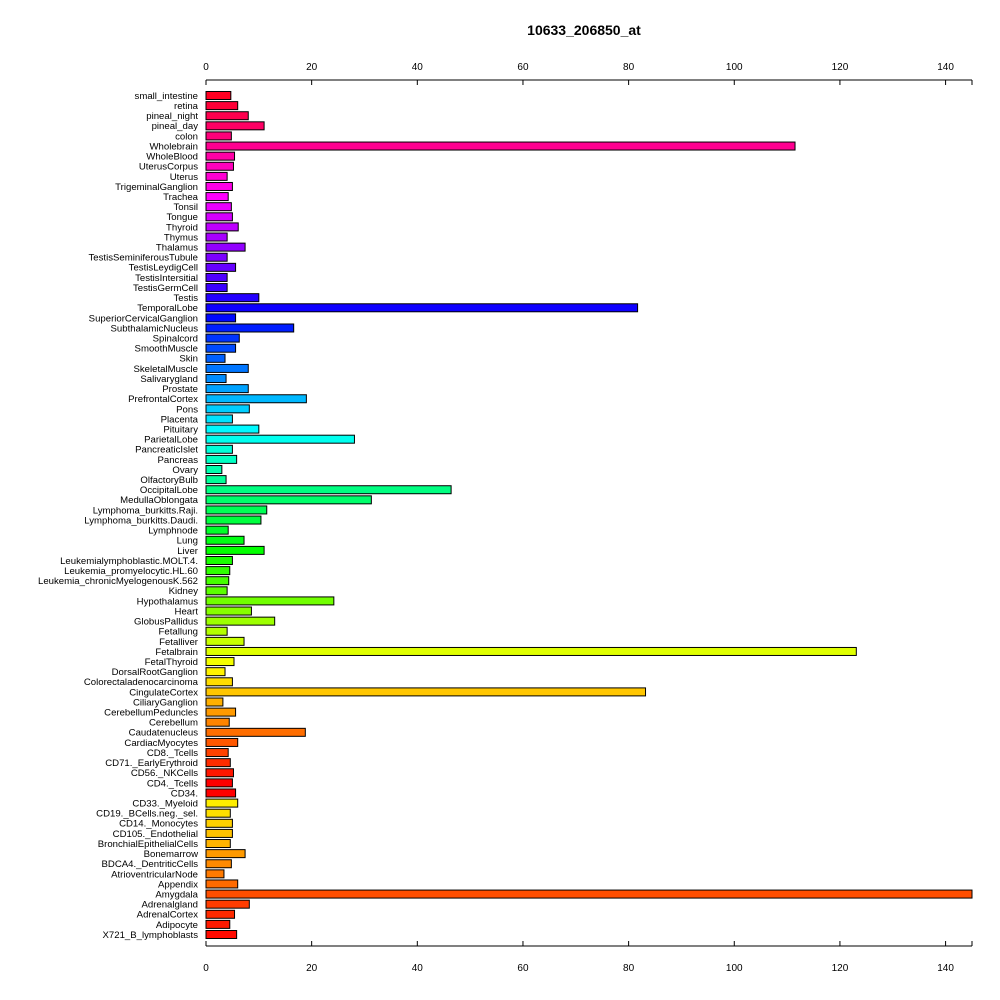 The width and height of the screenshot is (1000, 1000). What do you see at coordinates (206, 968) in the screenshot?
I see `bottom-x-tick-label: 0` at bounding box center [206, 968].